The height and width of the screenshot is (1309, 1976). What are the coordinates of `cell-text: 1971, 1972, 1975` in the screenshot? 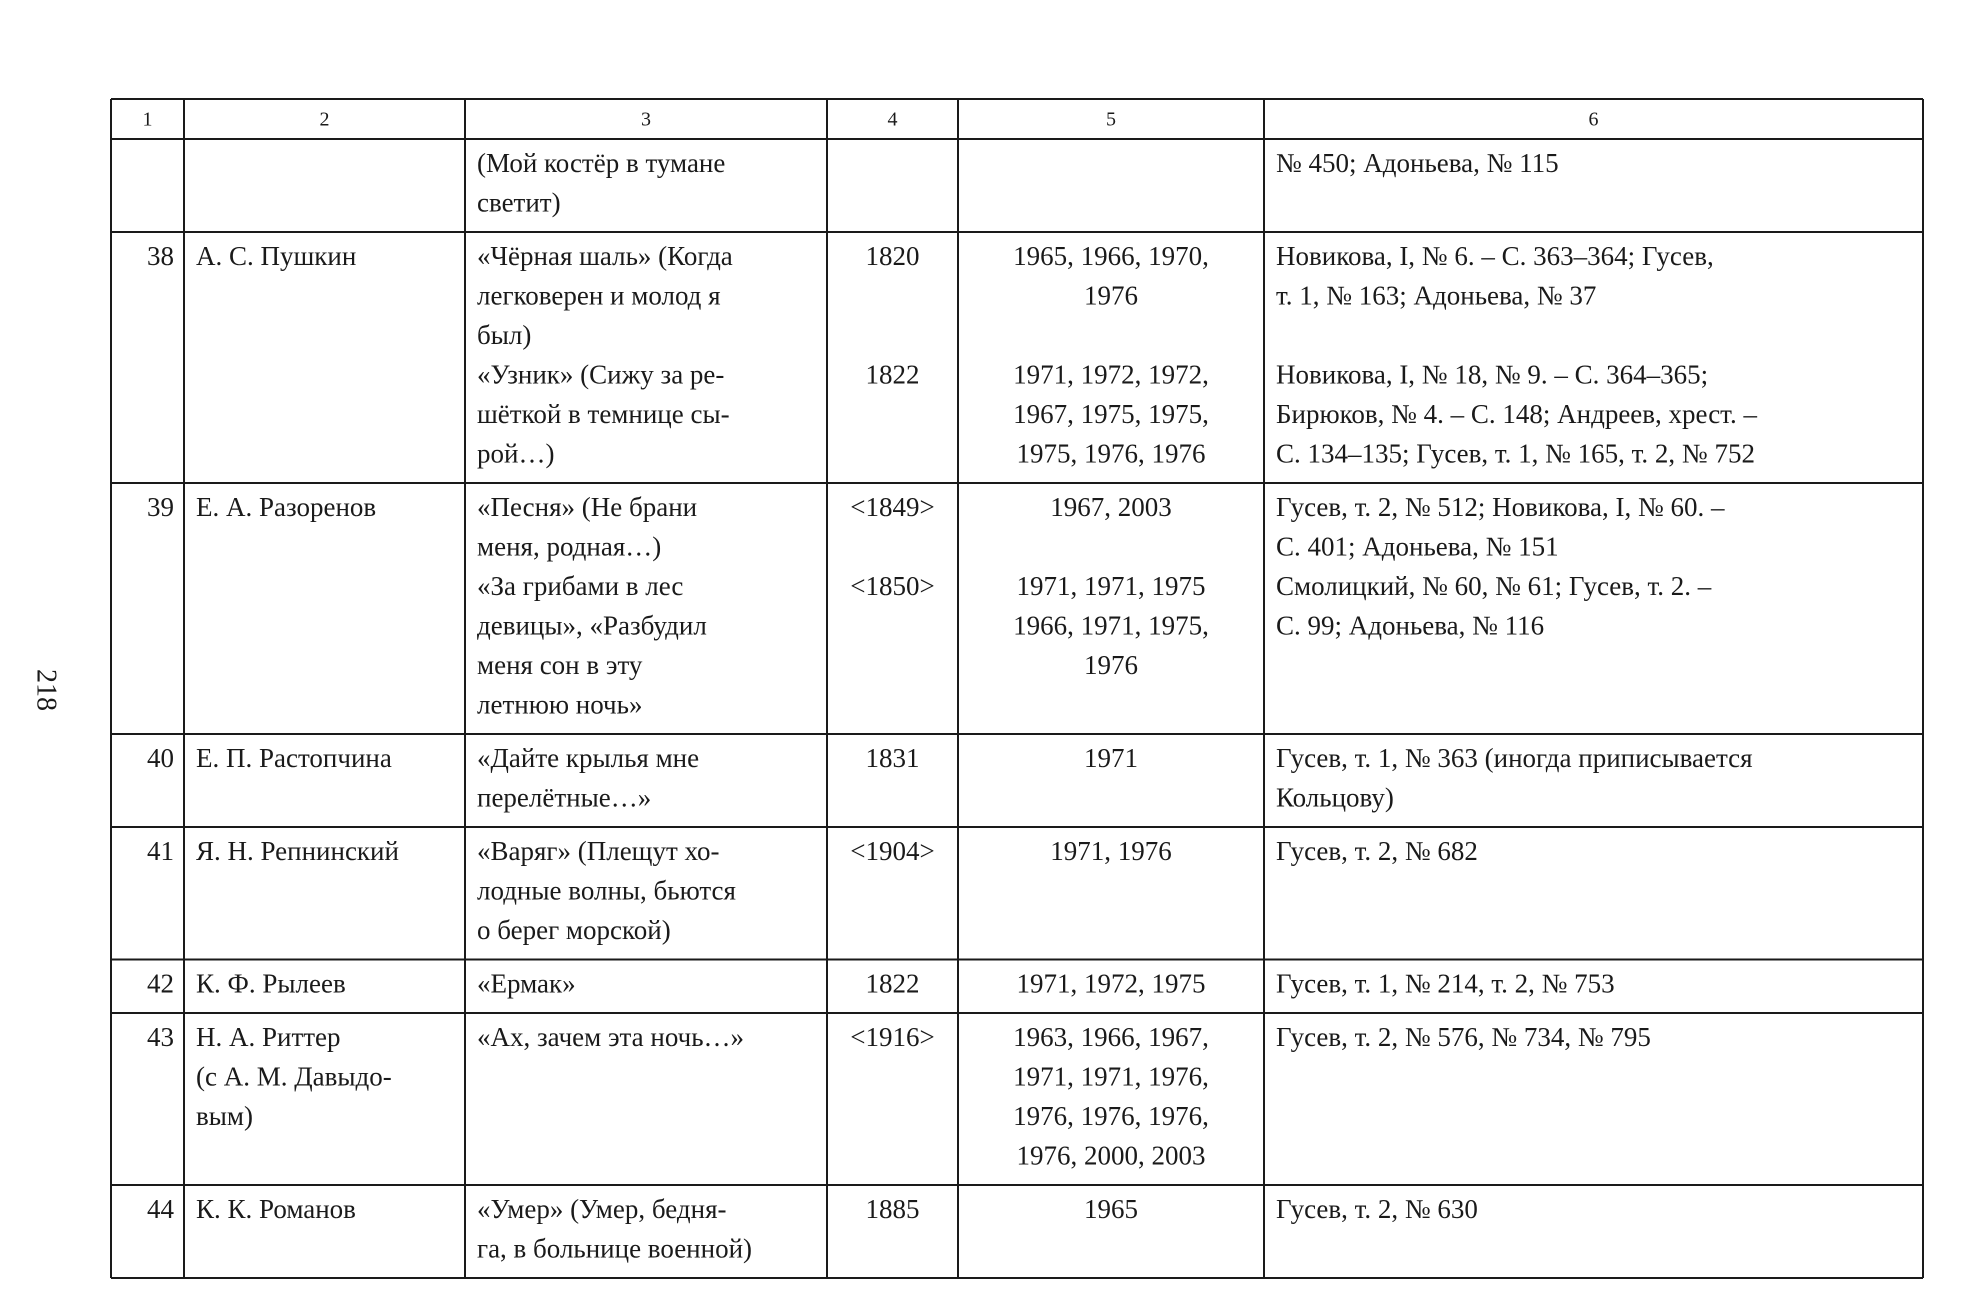 It's located at (1111, 983).